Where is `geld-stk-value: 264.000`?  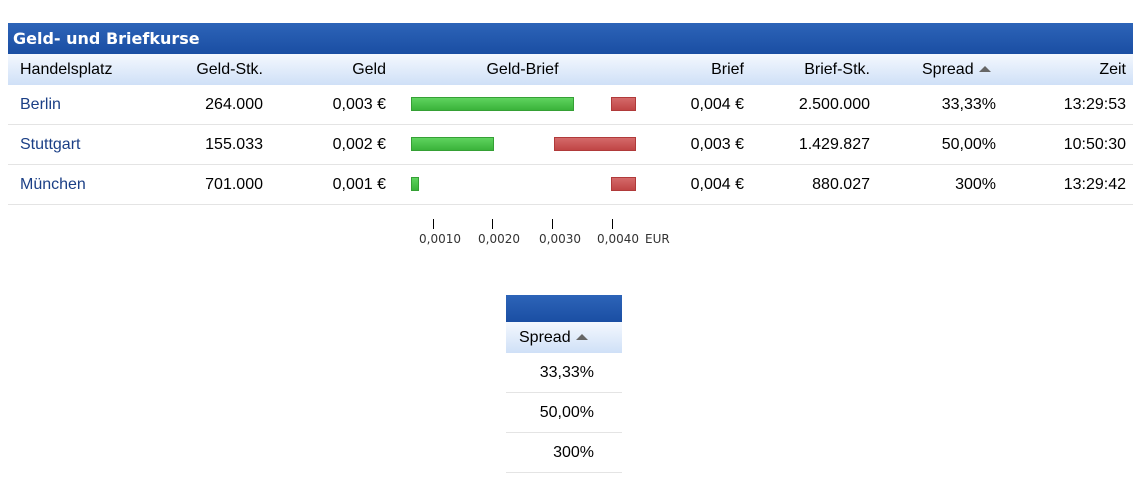
geld-stk-value: 264.000 is located at coordinates (234, 104).